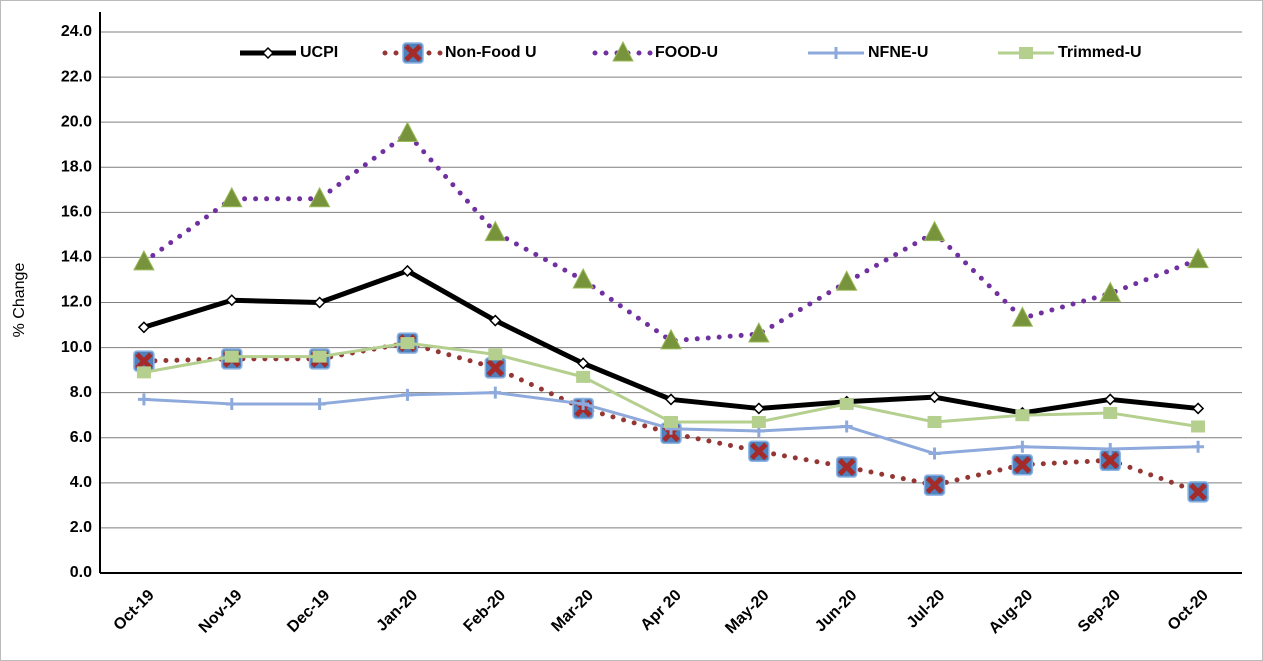 The image size is (1263, 661). Describe the element at coordinates (76, 212) in the screenshot. I see `y-tick-label: 16.0` at that location.